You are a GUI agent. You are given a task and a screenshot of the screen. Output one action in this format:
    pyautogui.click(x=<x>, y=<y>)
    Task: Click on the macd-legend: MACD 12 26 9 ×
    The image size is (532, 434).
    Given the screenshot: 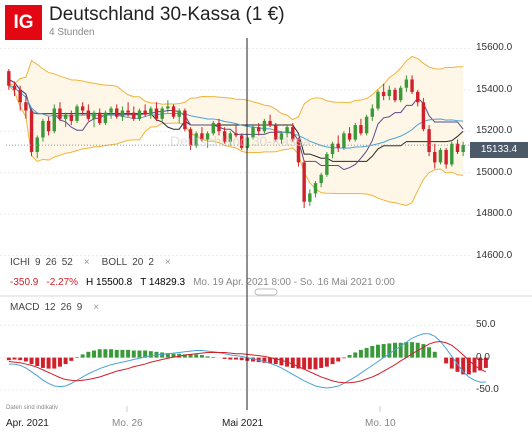 What is the action you would take?
    pyautogui.click(x=60, y=307)
    